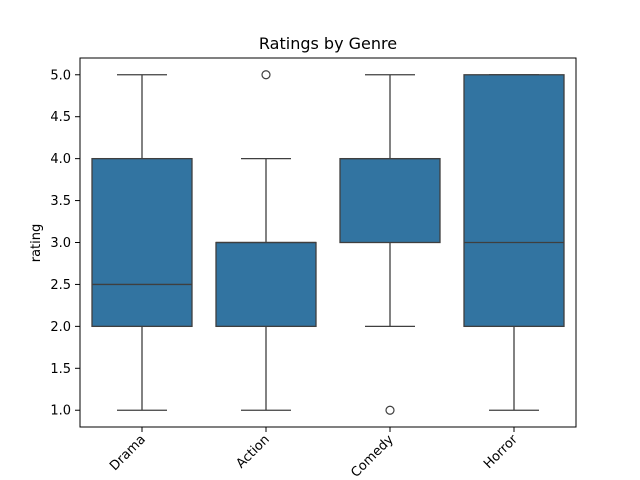 The height and width of the screenshot is (480, 640). What do you see at coordinates (60, 159) in the screenshot?
I see `y-tick-label: 4.0` at bounding box center [60, 159].